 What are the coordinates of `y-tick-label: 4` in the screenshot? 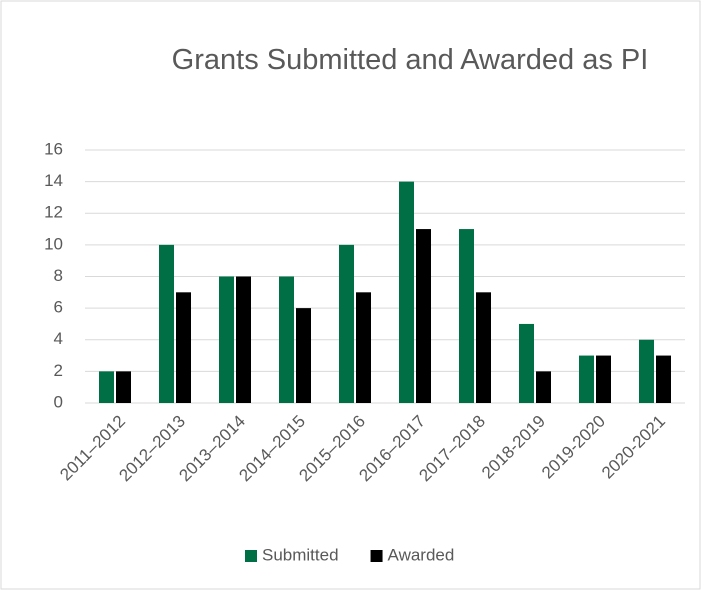 It's located at (58, 338).